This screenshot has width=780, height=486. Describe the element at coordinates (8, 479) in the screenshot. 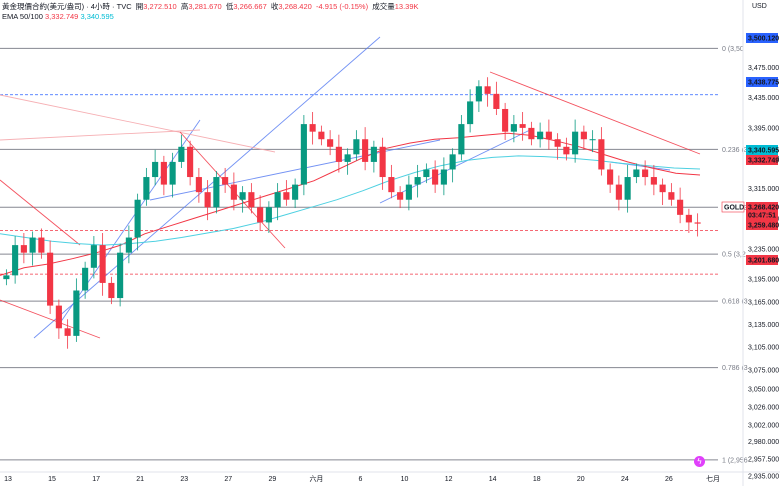

I see `time-tick-label: 13` at that location.